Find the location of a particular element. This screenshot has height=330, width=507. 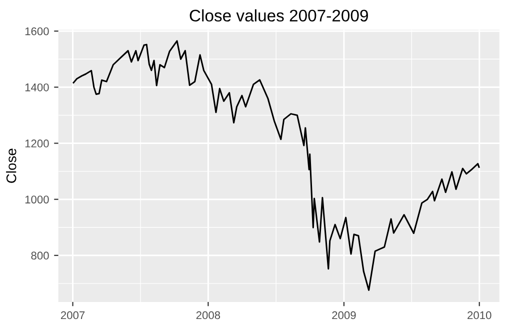

y-axis-title: Close is located at coordinates (11, 165).